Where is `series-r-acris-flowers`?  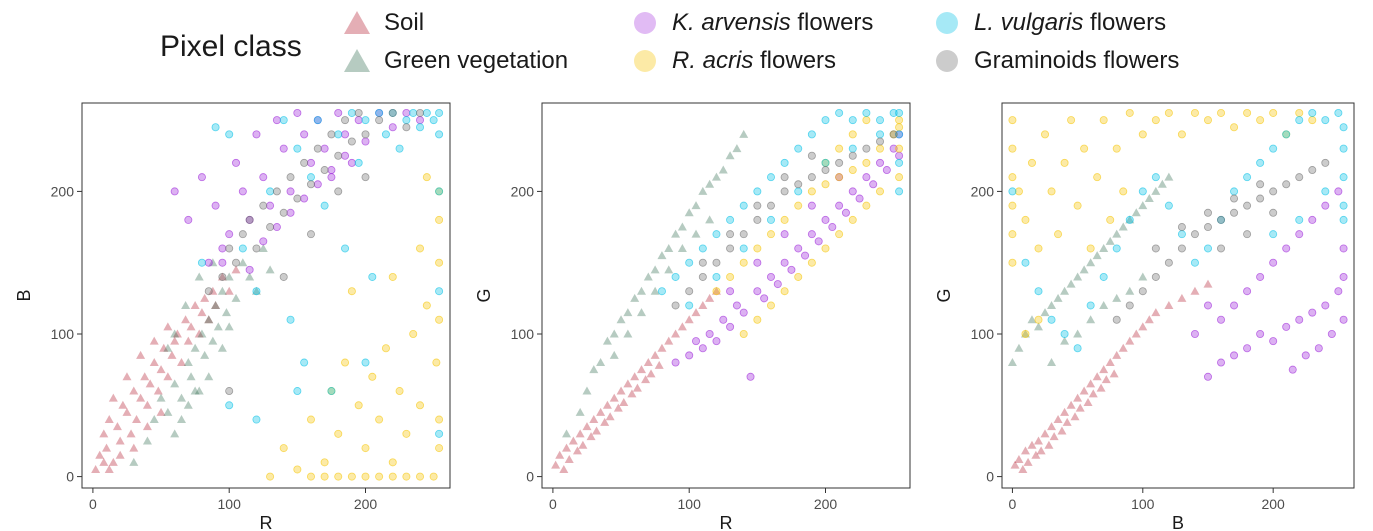 series-r-acris-flowers is located at coordinates (1162, 223).